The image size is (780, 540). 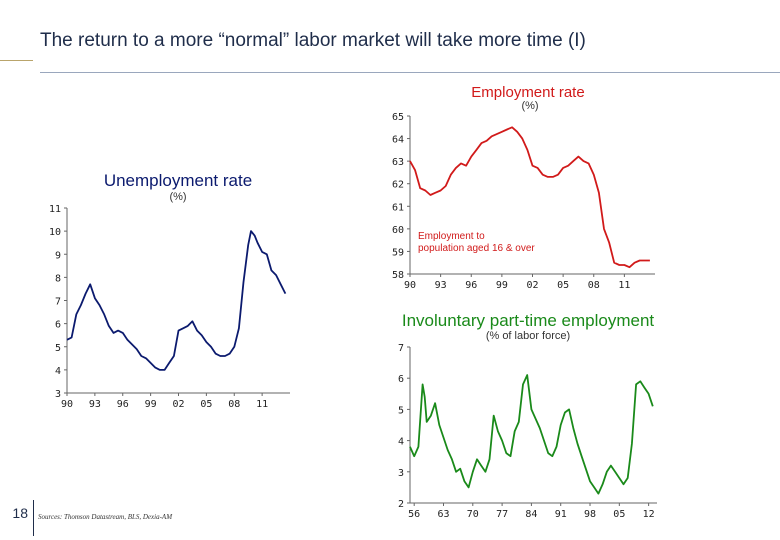 I want to click on unemployment-y-tick-label: 10, so click(x=55, y=232).